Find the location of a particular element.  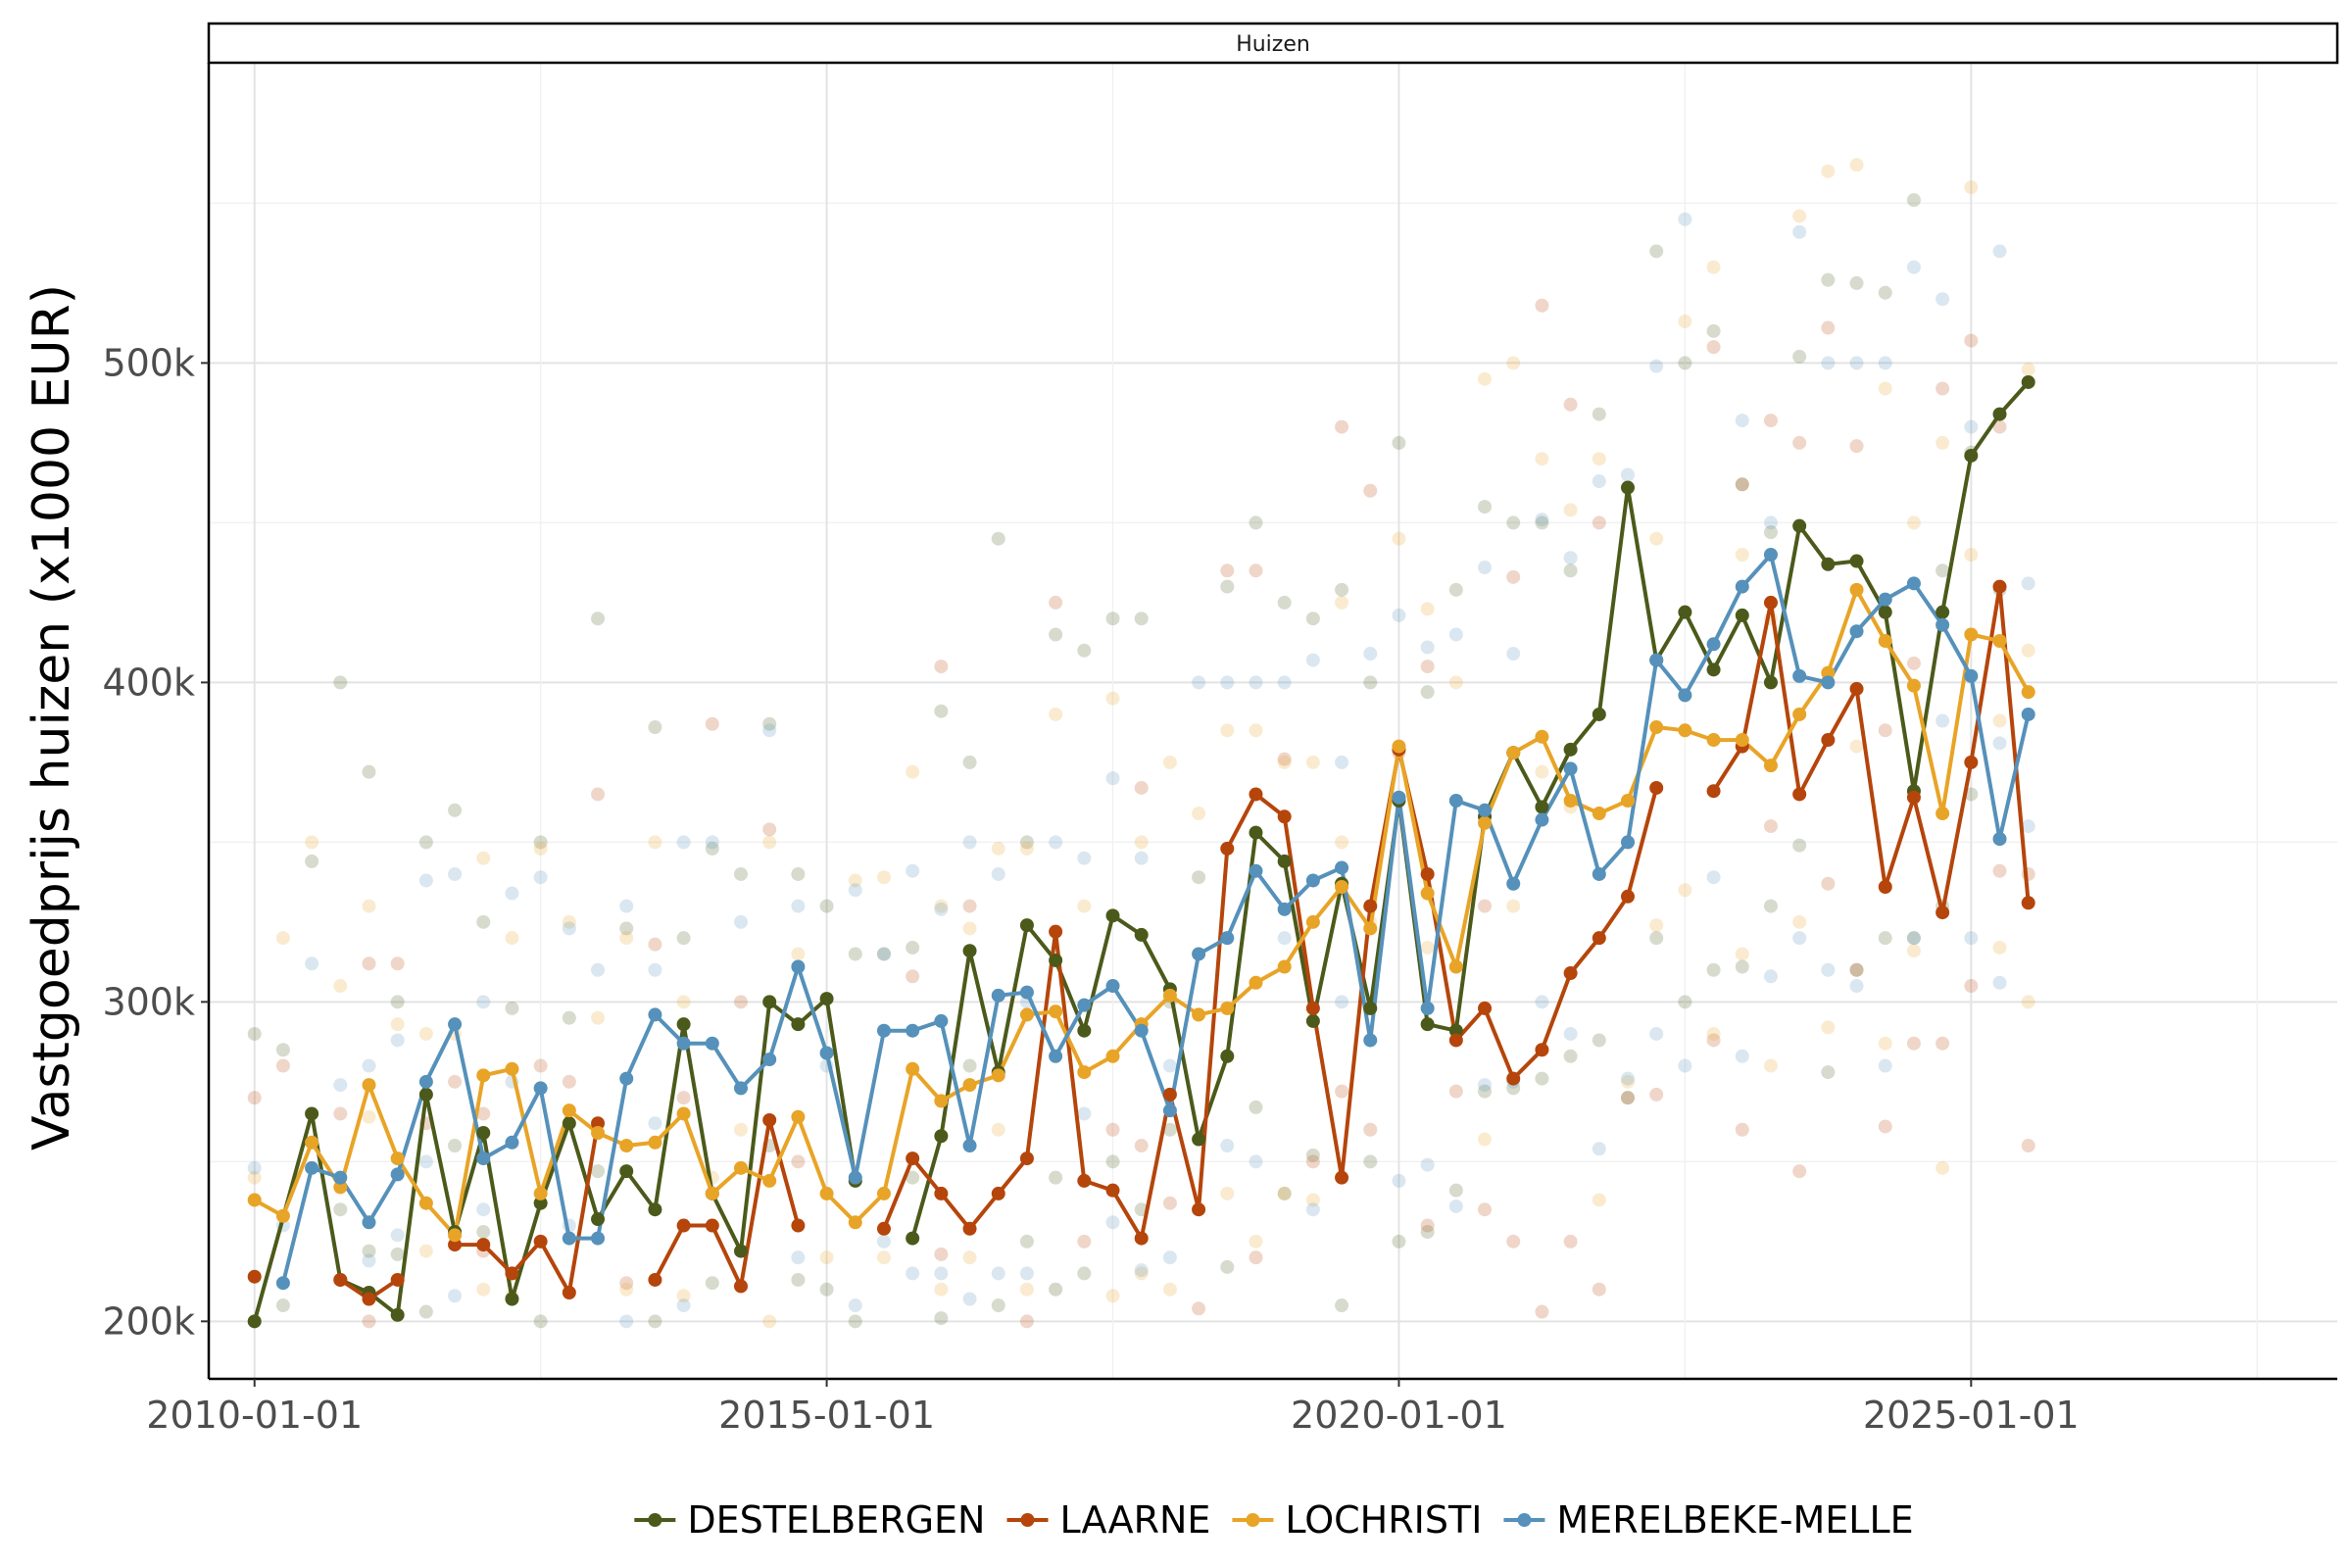

facet-strip: Huizen is located at coordinates (1273, 43).